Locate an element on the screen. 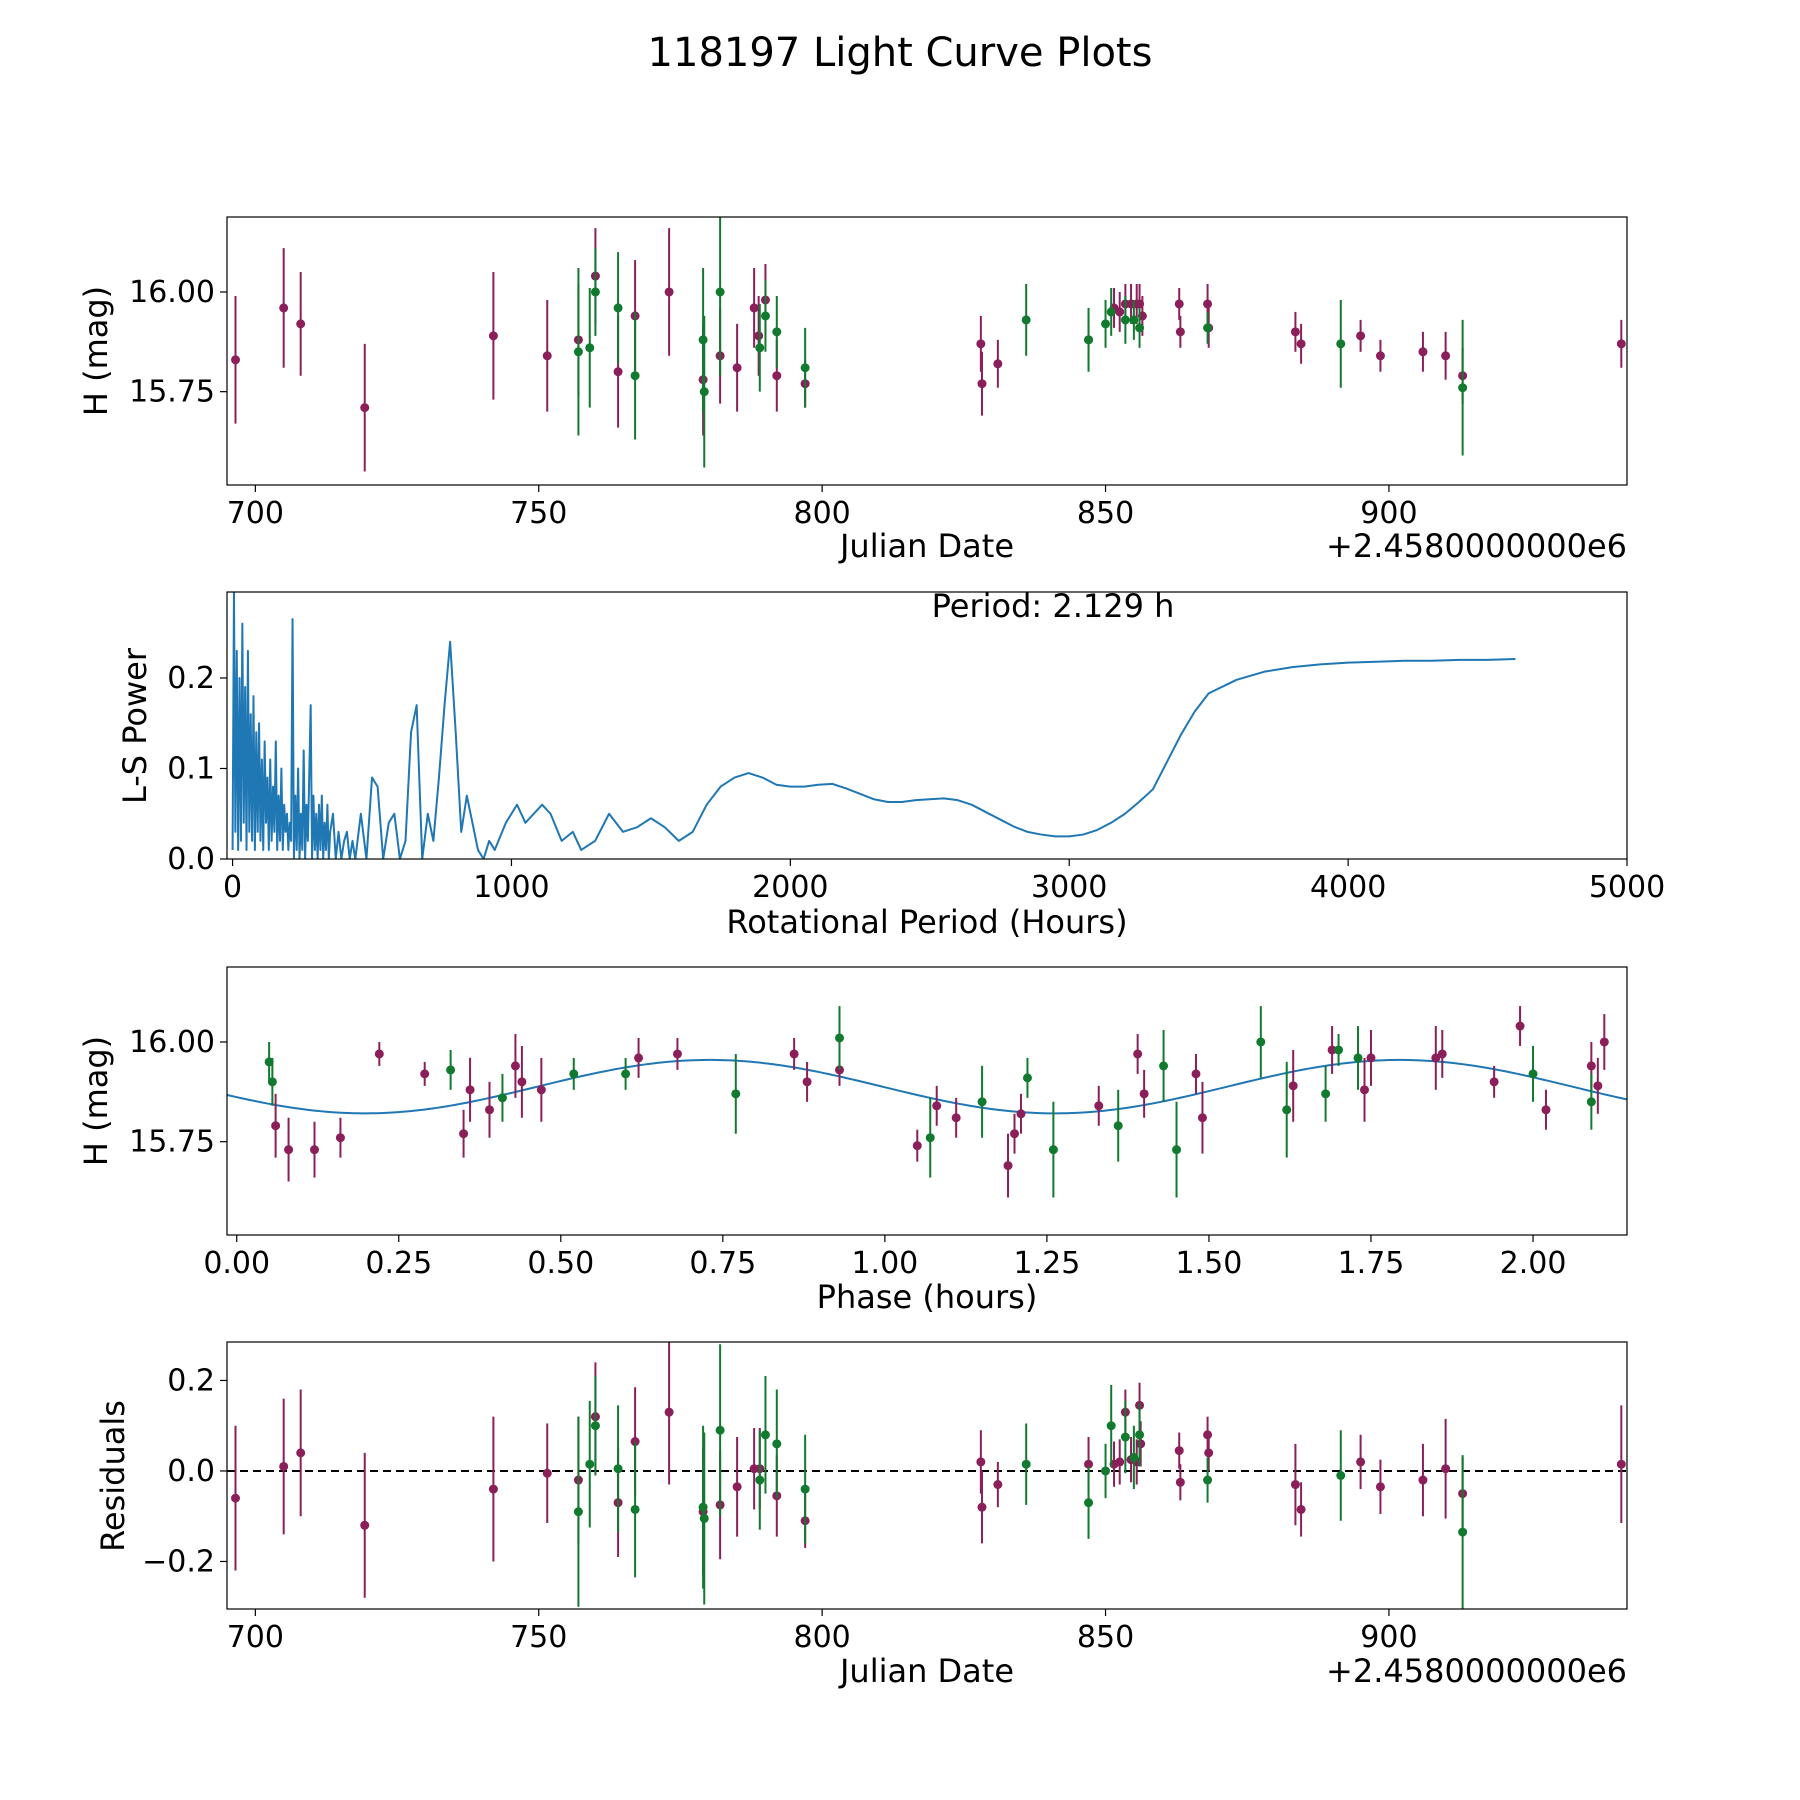  light-curve-offset-text: +2.4580000000e6 is located at coordinates (1476, 546).